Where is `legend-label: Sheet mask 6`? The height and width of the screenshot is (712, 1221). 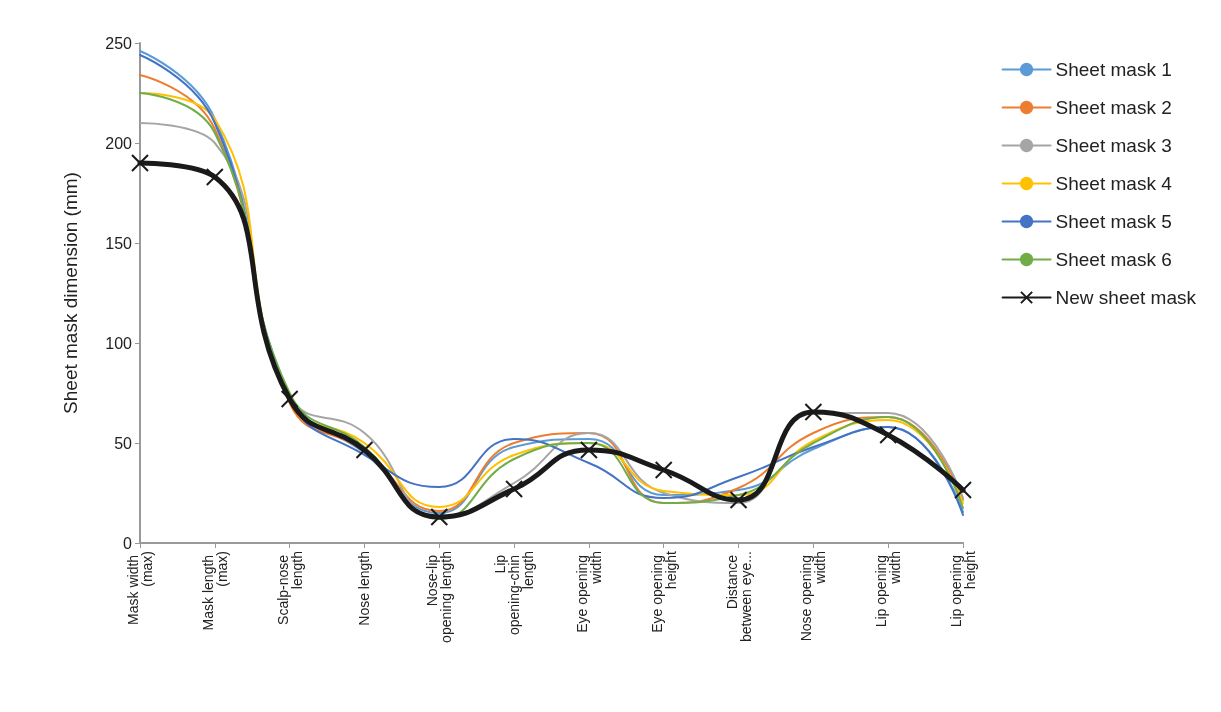
legend-label: Sheet mask 6 is located at coordinates (1113, 259).